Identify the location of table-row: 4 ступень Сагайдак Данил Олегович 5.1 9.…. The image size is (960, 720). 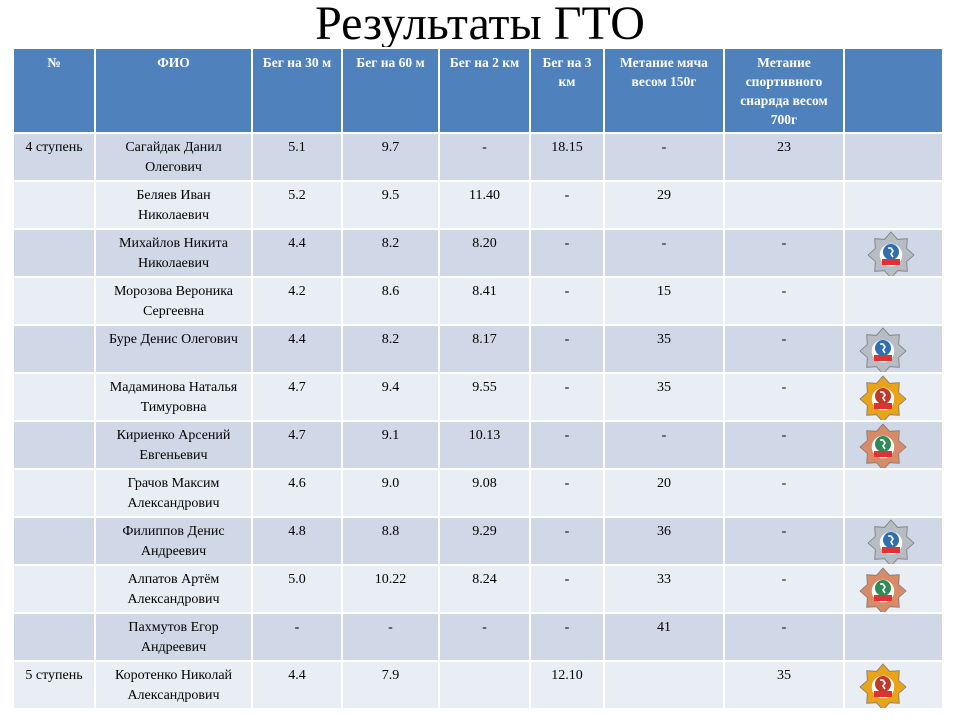
(478, 157).